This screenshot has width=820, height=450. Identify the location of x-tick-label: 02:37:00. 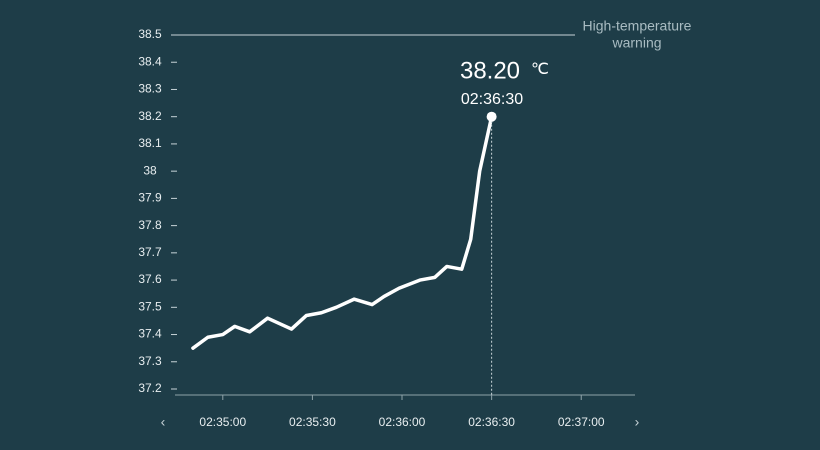
(581, 422).